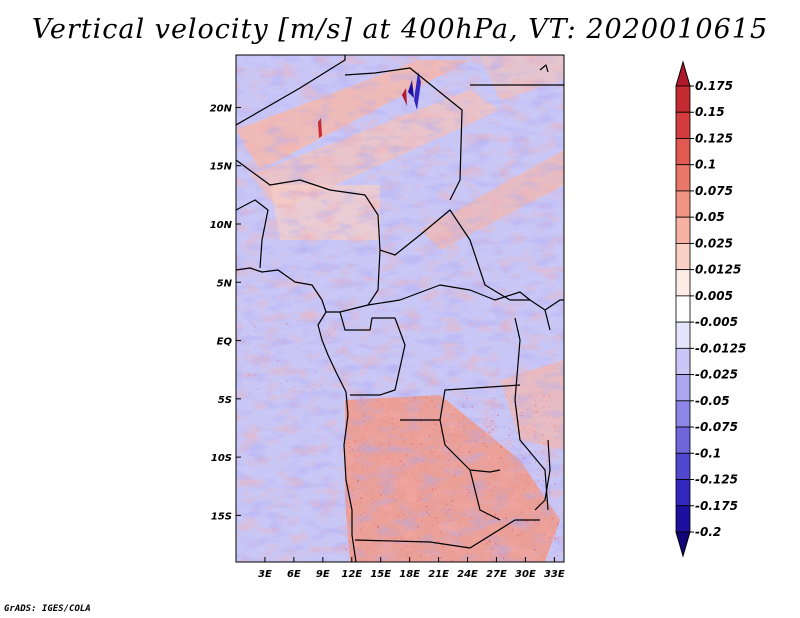 This screenshot has width=800, height=618. What do you see at coordinates (720, 348) in the screenshot?
I see `colorbar-label: -0.0125` at bounding box center [720, 348].